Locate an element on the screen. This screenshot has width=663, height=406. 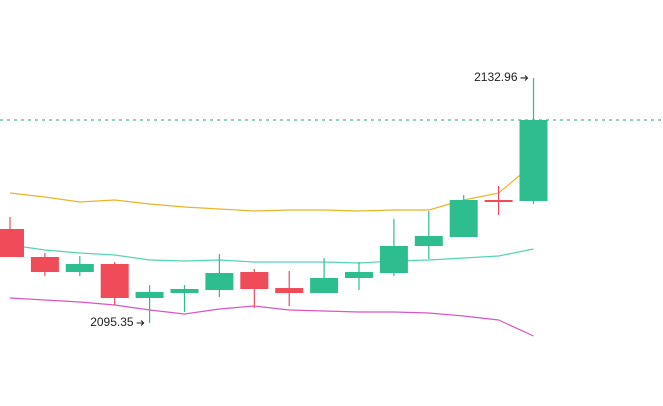
high-label: 2132.96 is located at coordinates (496, 77).